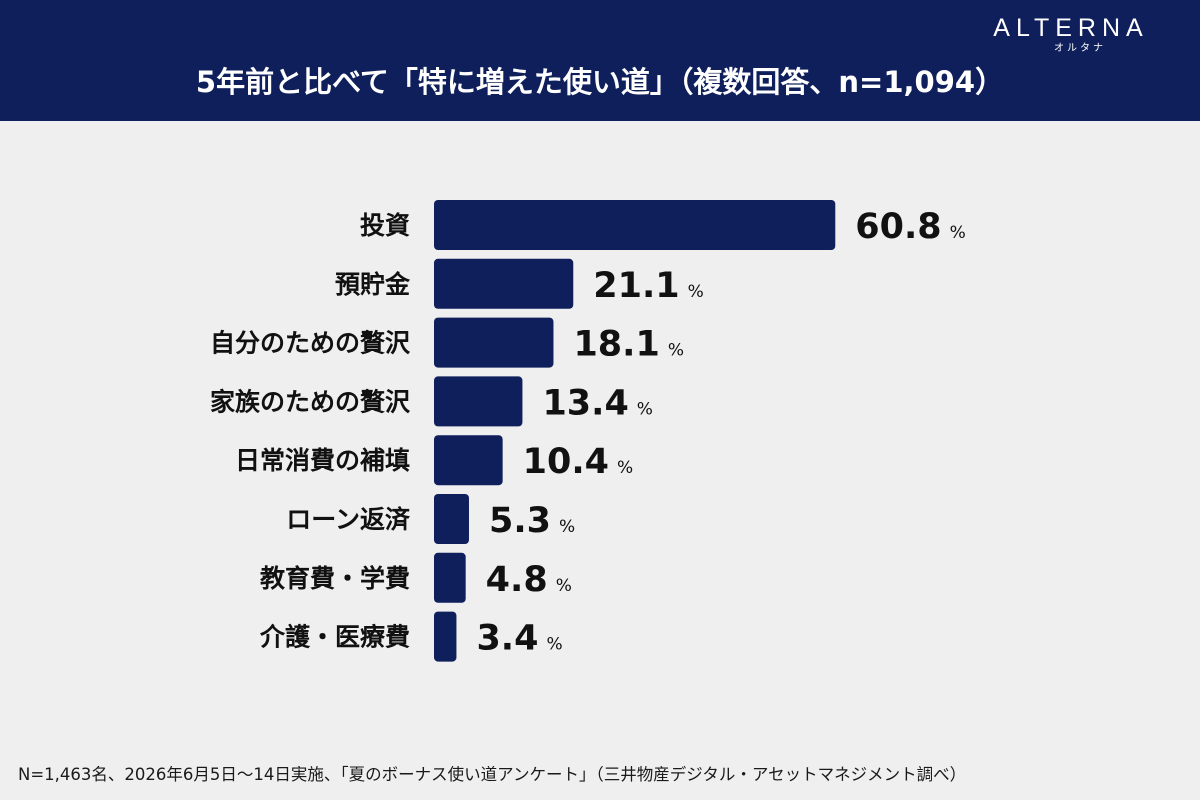 The width and height of the screenshot is (1200, 800). I want to click on category-label: ローン返済, so click(348, 519).